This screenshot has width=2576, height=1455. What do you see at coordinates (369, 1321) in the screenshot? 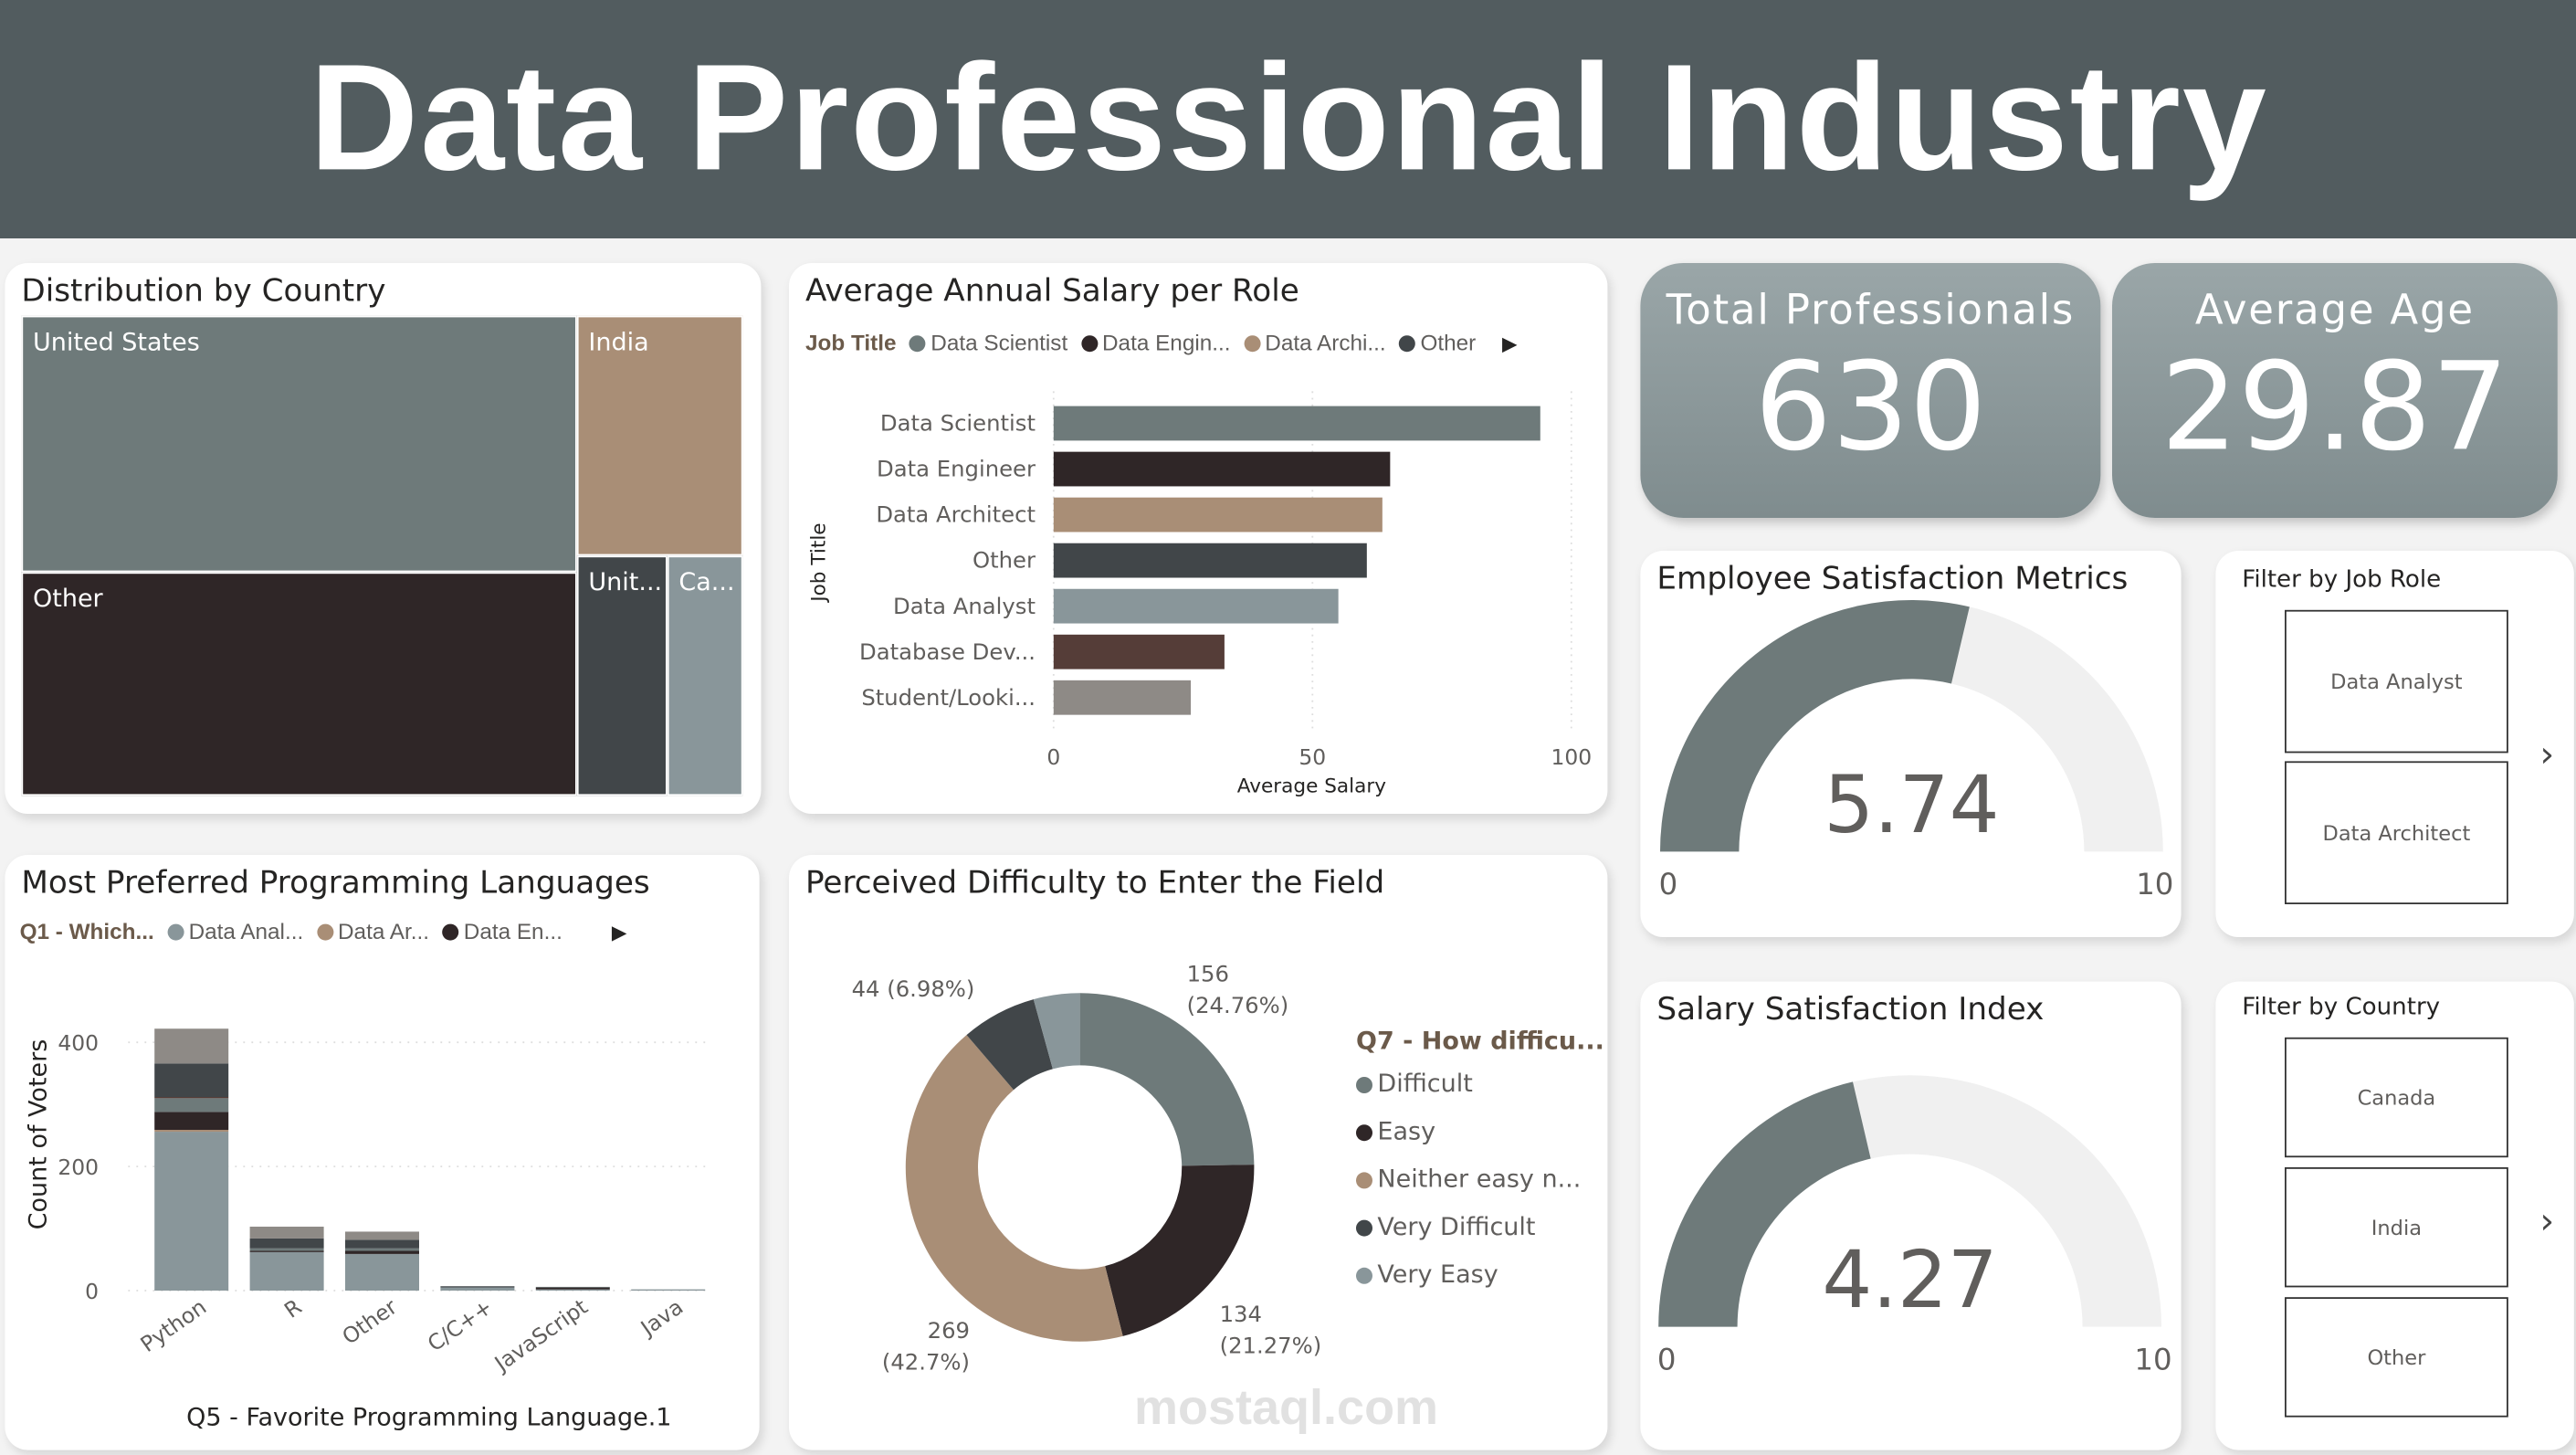
I see `x-tick-label: Other` at bounding box center [369, 1321].